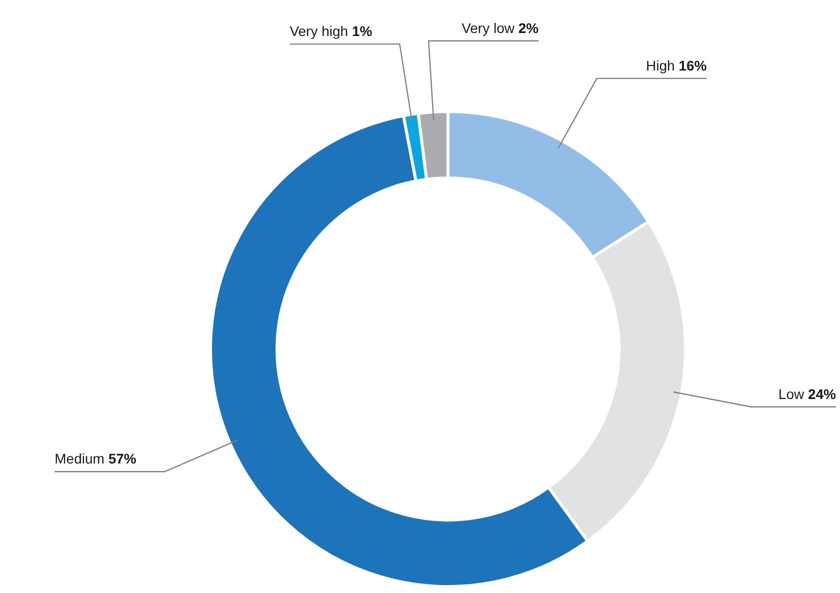 The image size is (840, 593). I want to click on data-label: 57%, so click(122, 458).